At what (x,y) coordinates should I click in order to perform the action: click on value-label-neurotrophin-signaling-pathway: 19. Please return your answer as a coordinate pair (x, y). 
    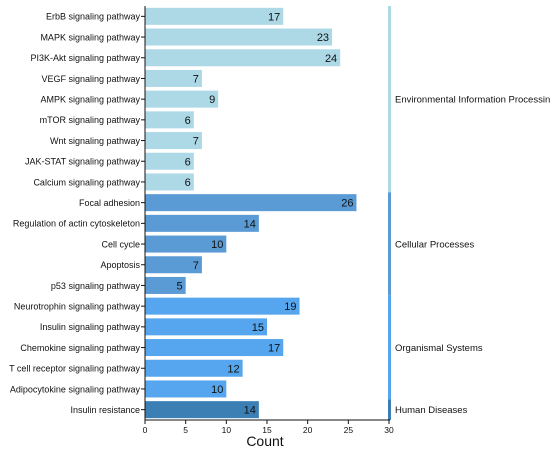
    Looking at the image, I should click on (290, 307).